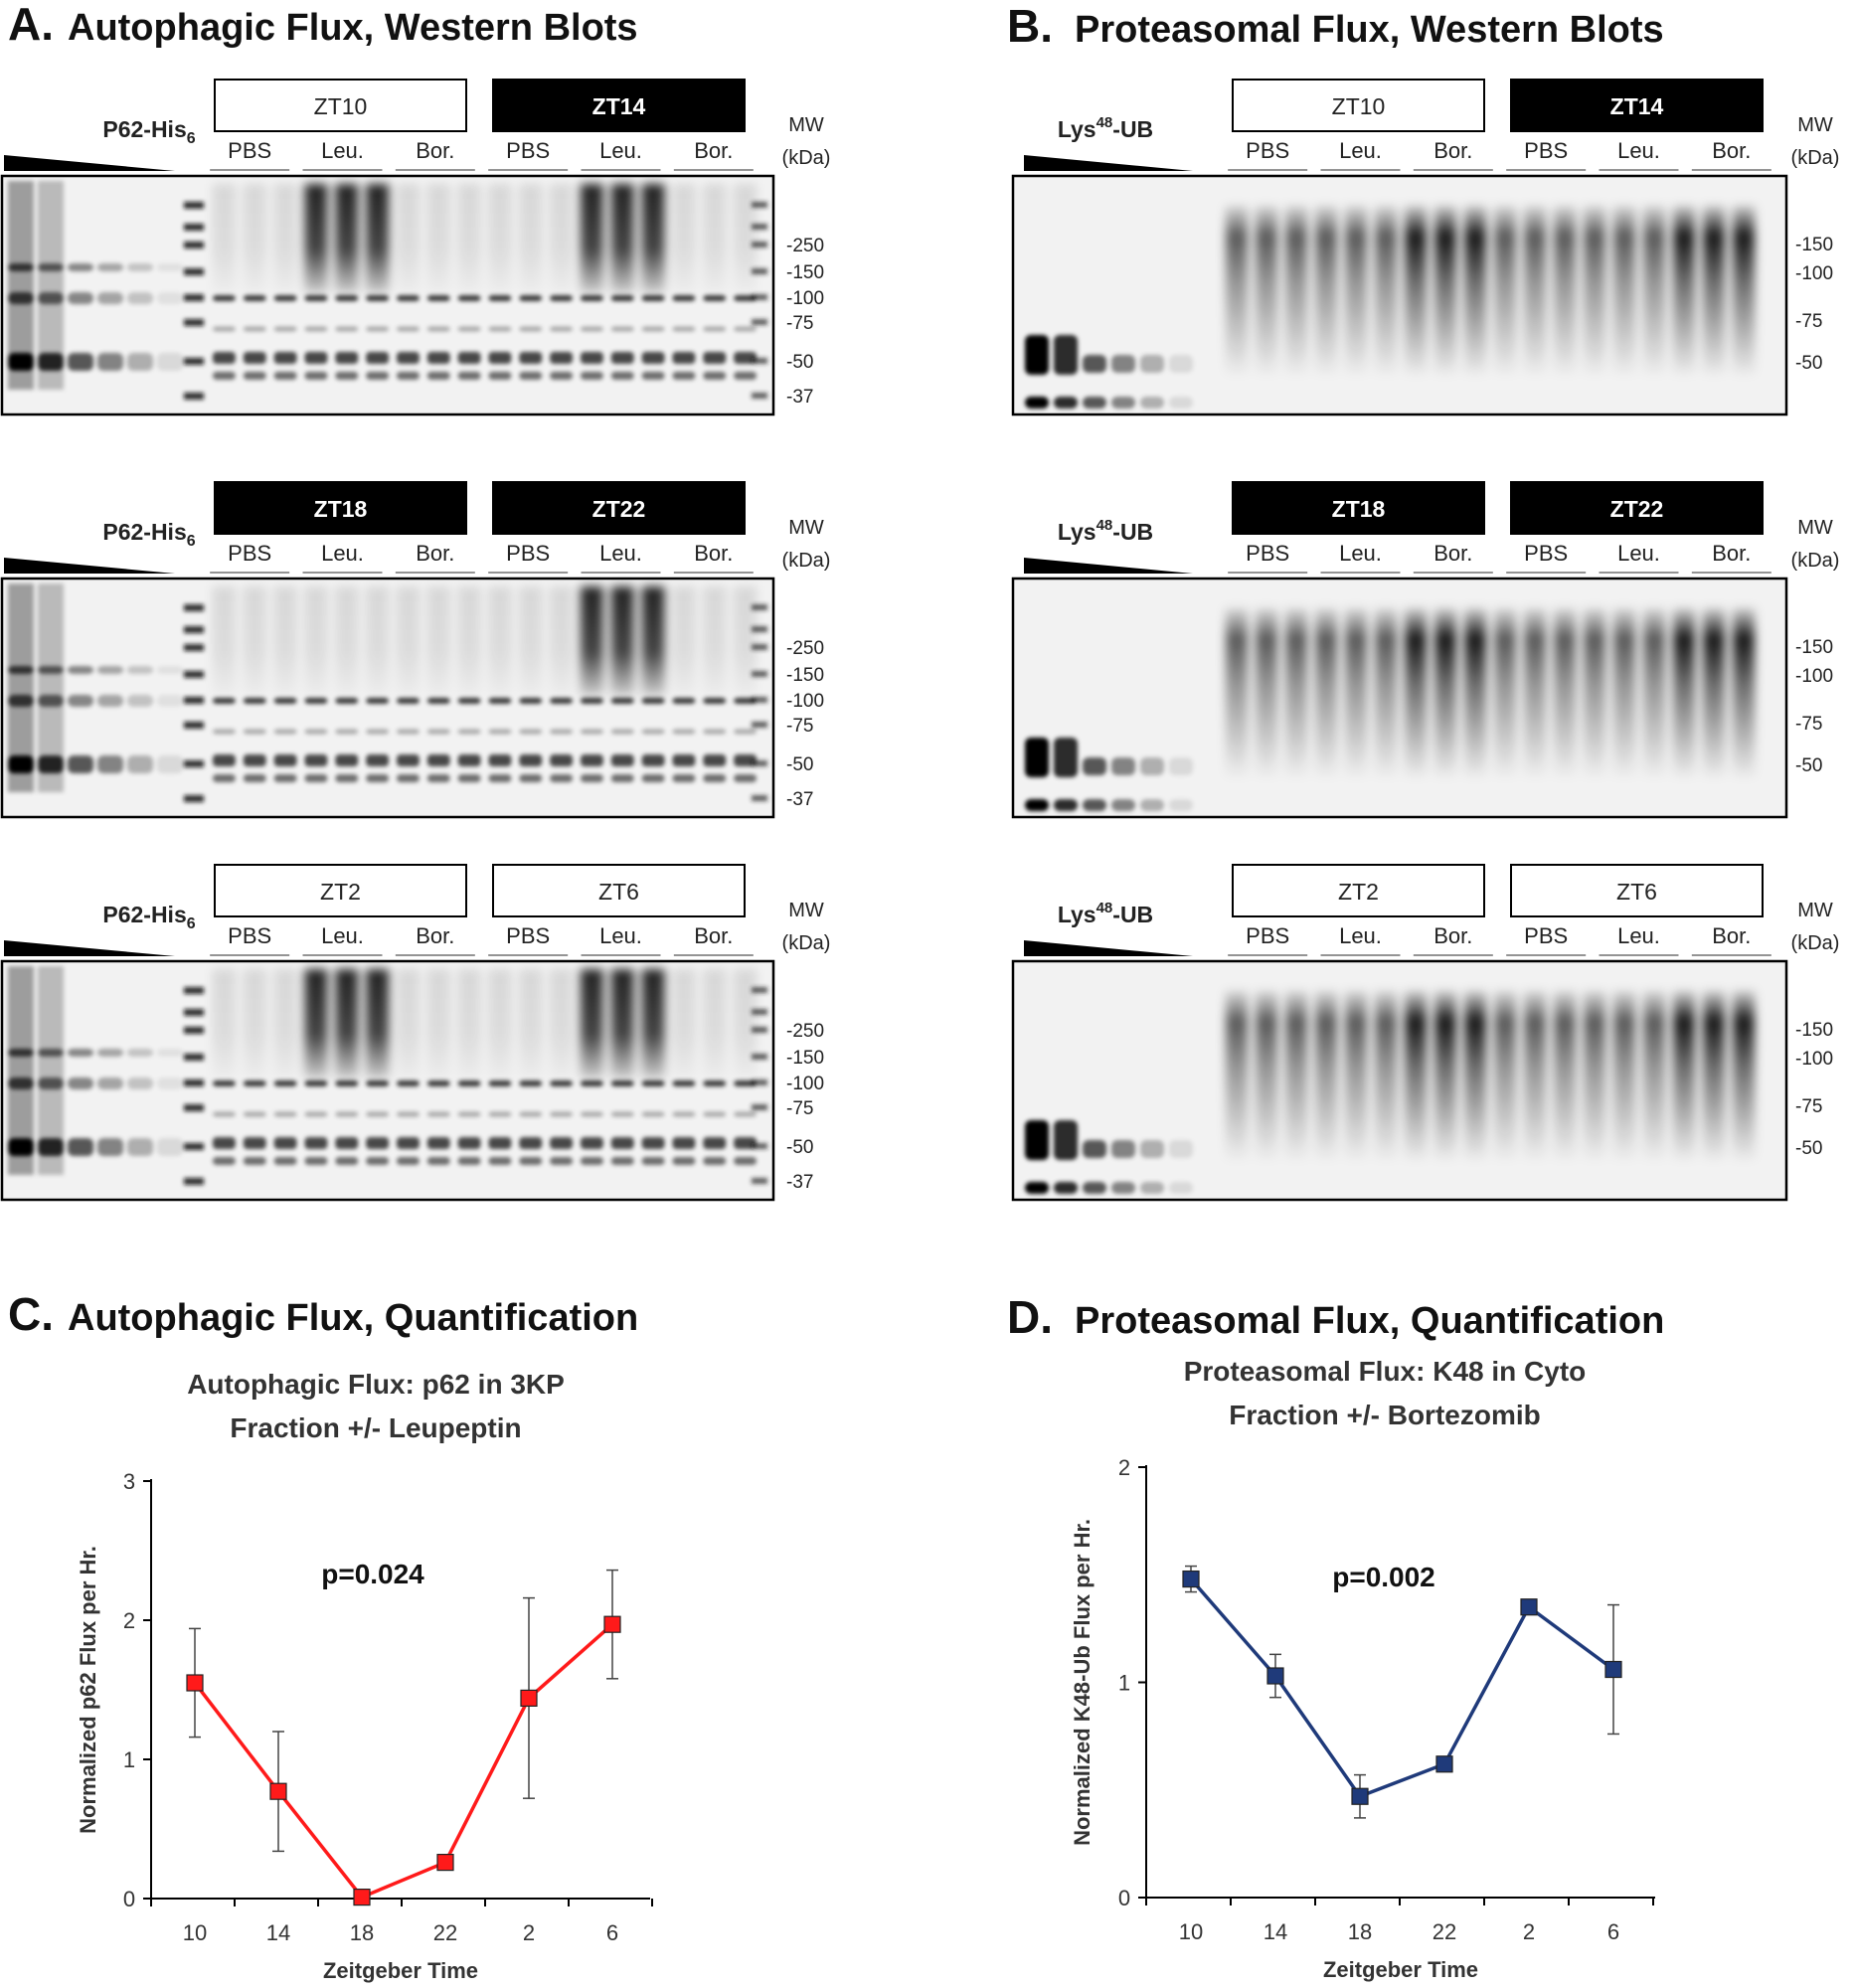 This screenshot has height=1988, width=1854. What do you see at coordinates (323, 25) in the screenshot?
I see `panel-a-title: A. Autophagic Flux, Western Blots` at bounding box center [323, 25].